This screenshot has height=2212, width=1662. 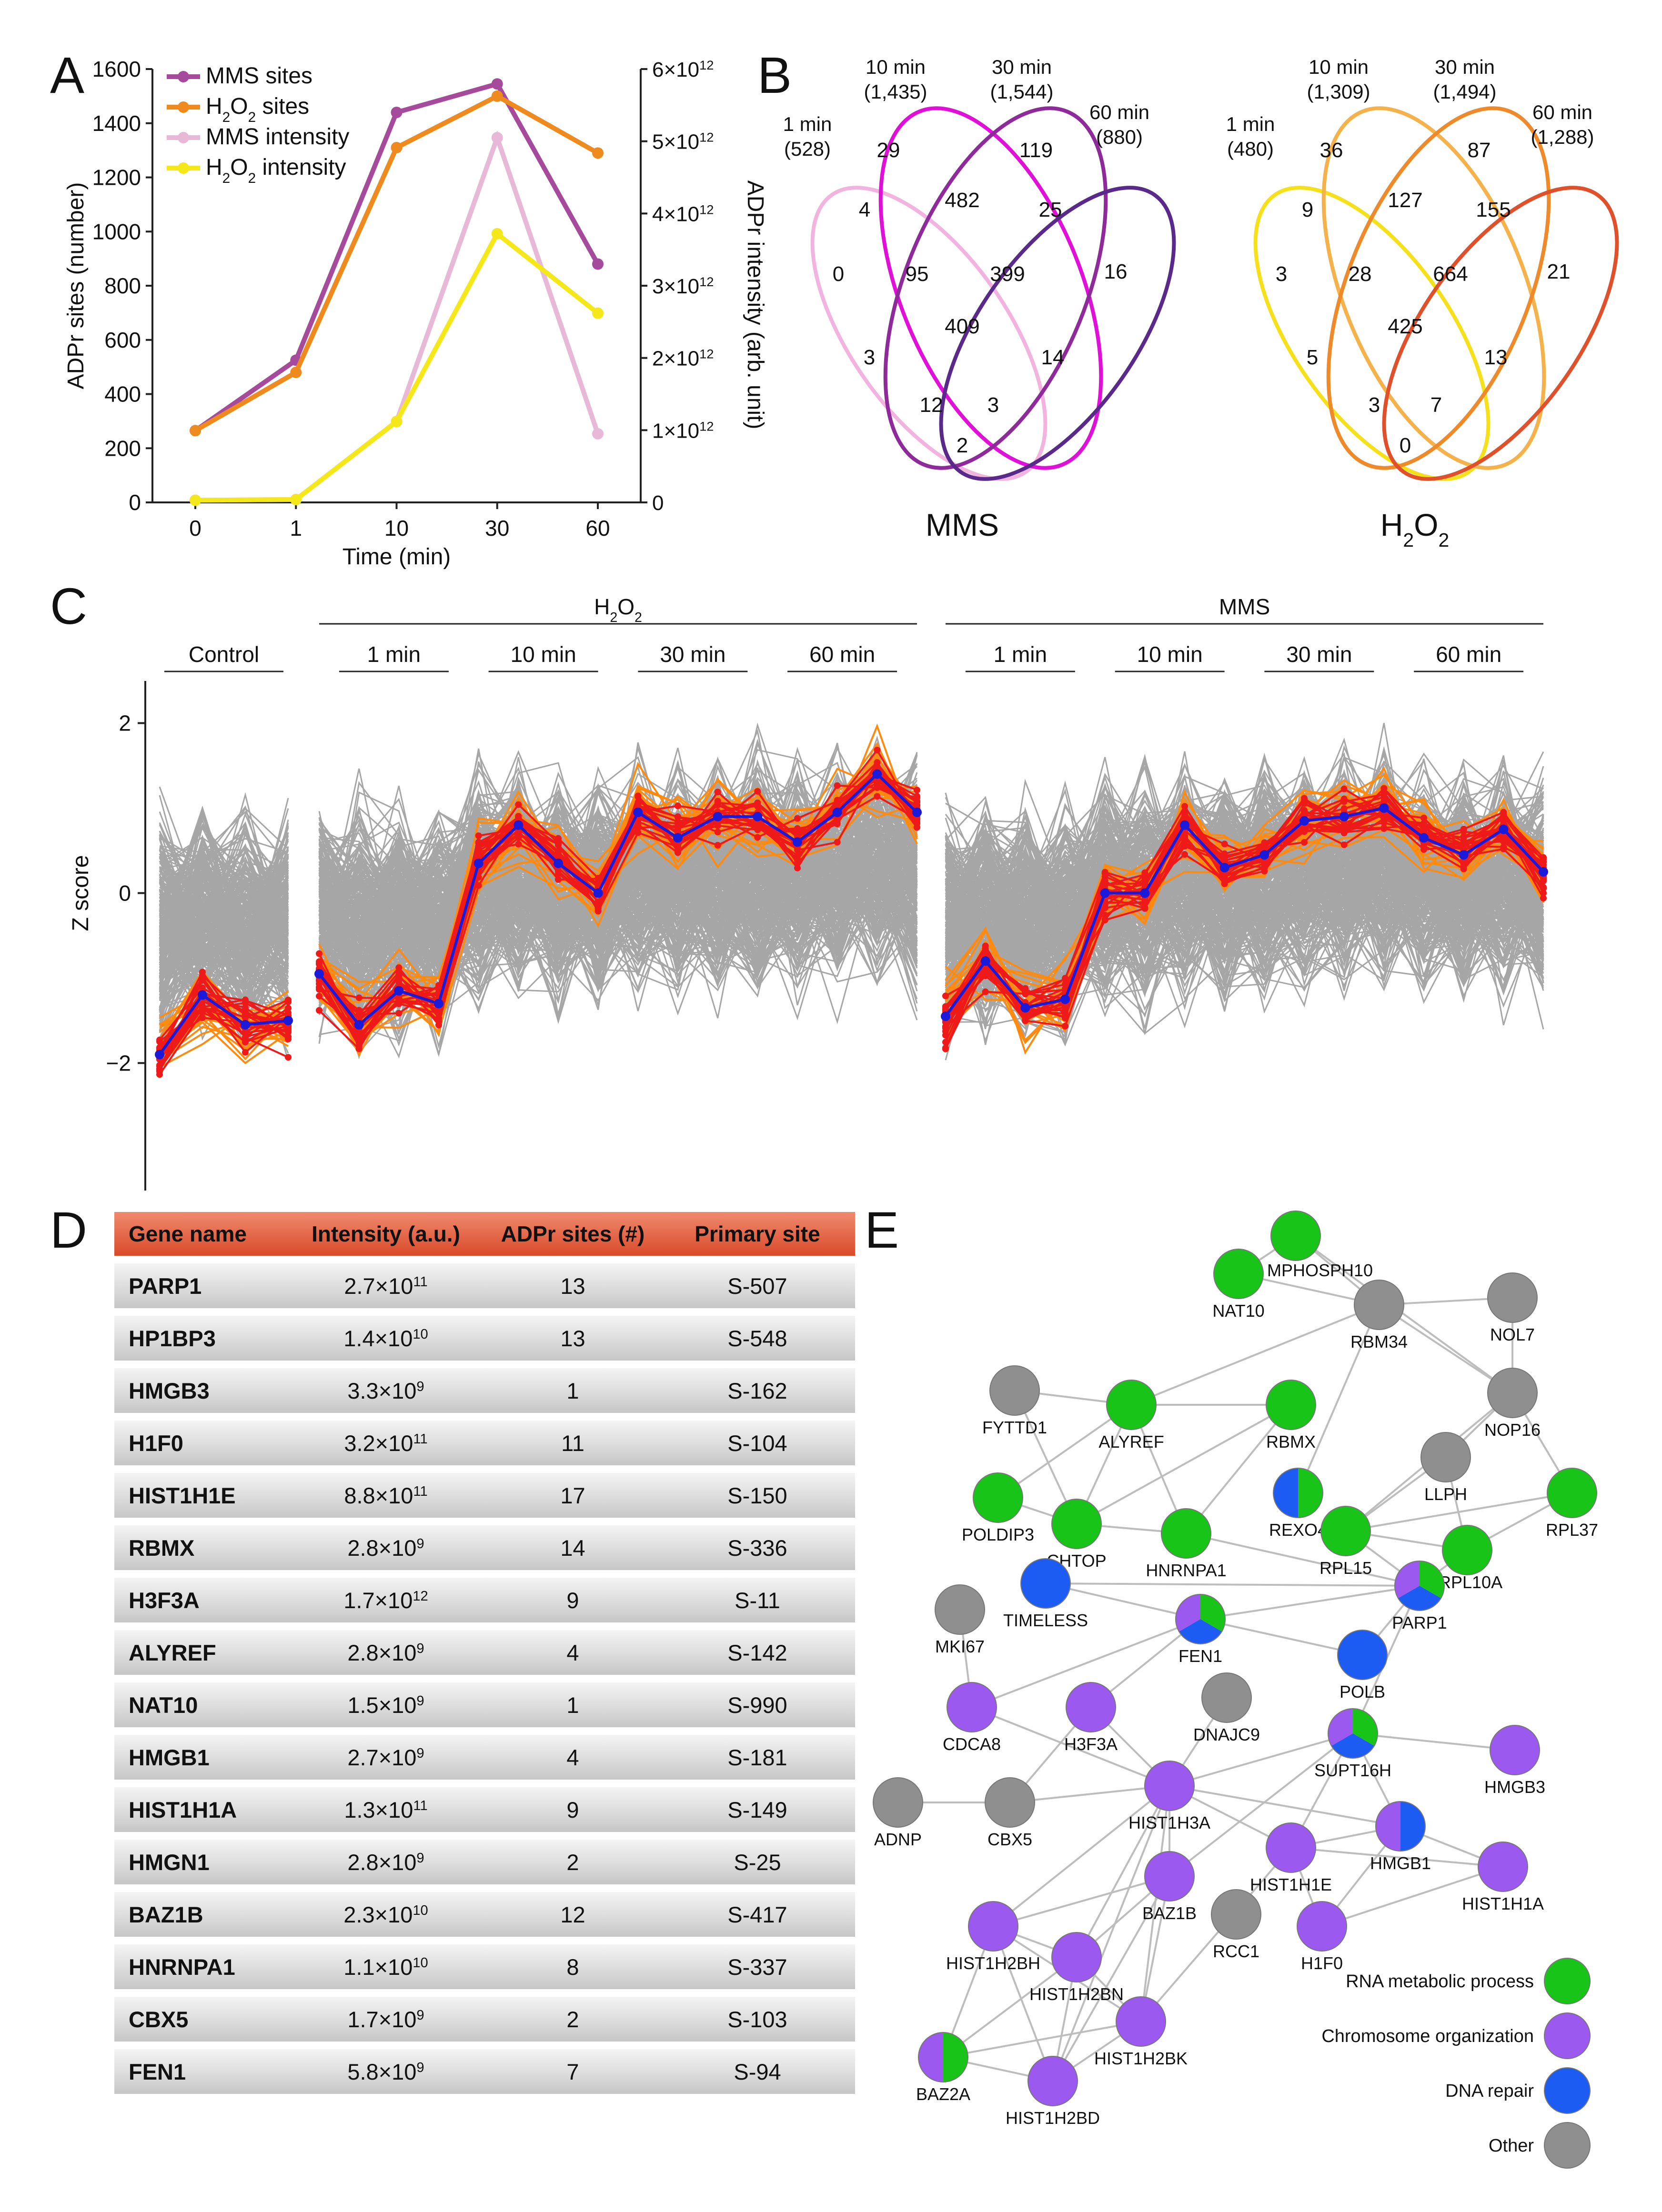 I want to click on cell-gene: H1F0, so click(x=156, y=1443).